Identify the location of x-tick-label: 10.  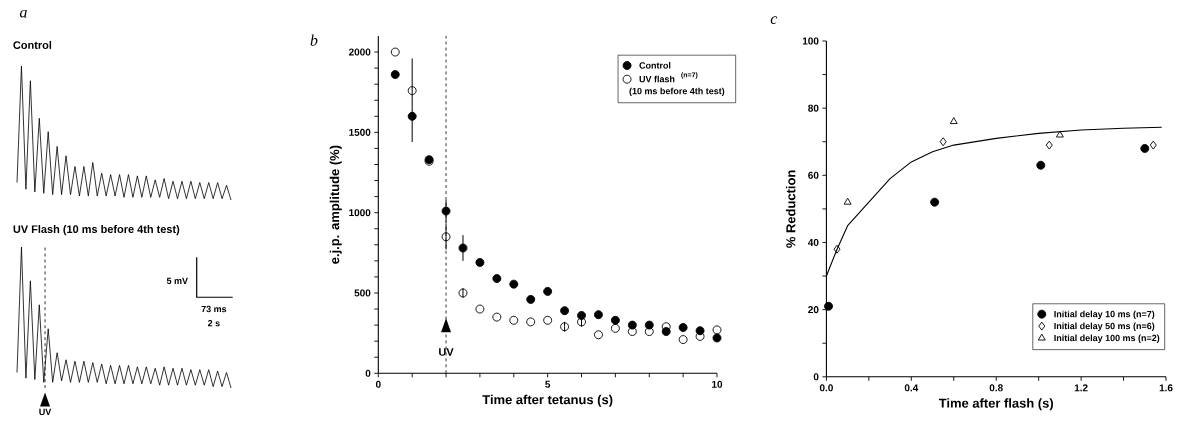
(717, 384).